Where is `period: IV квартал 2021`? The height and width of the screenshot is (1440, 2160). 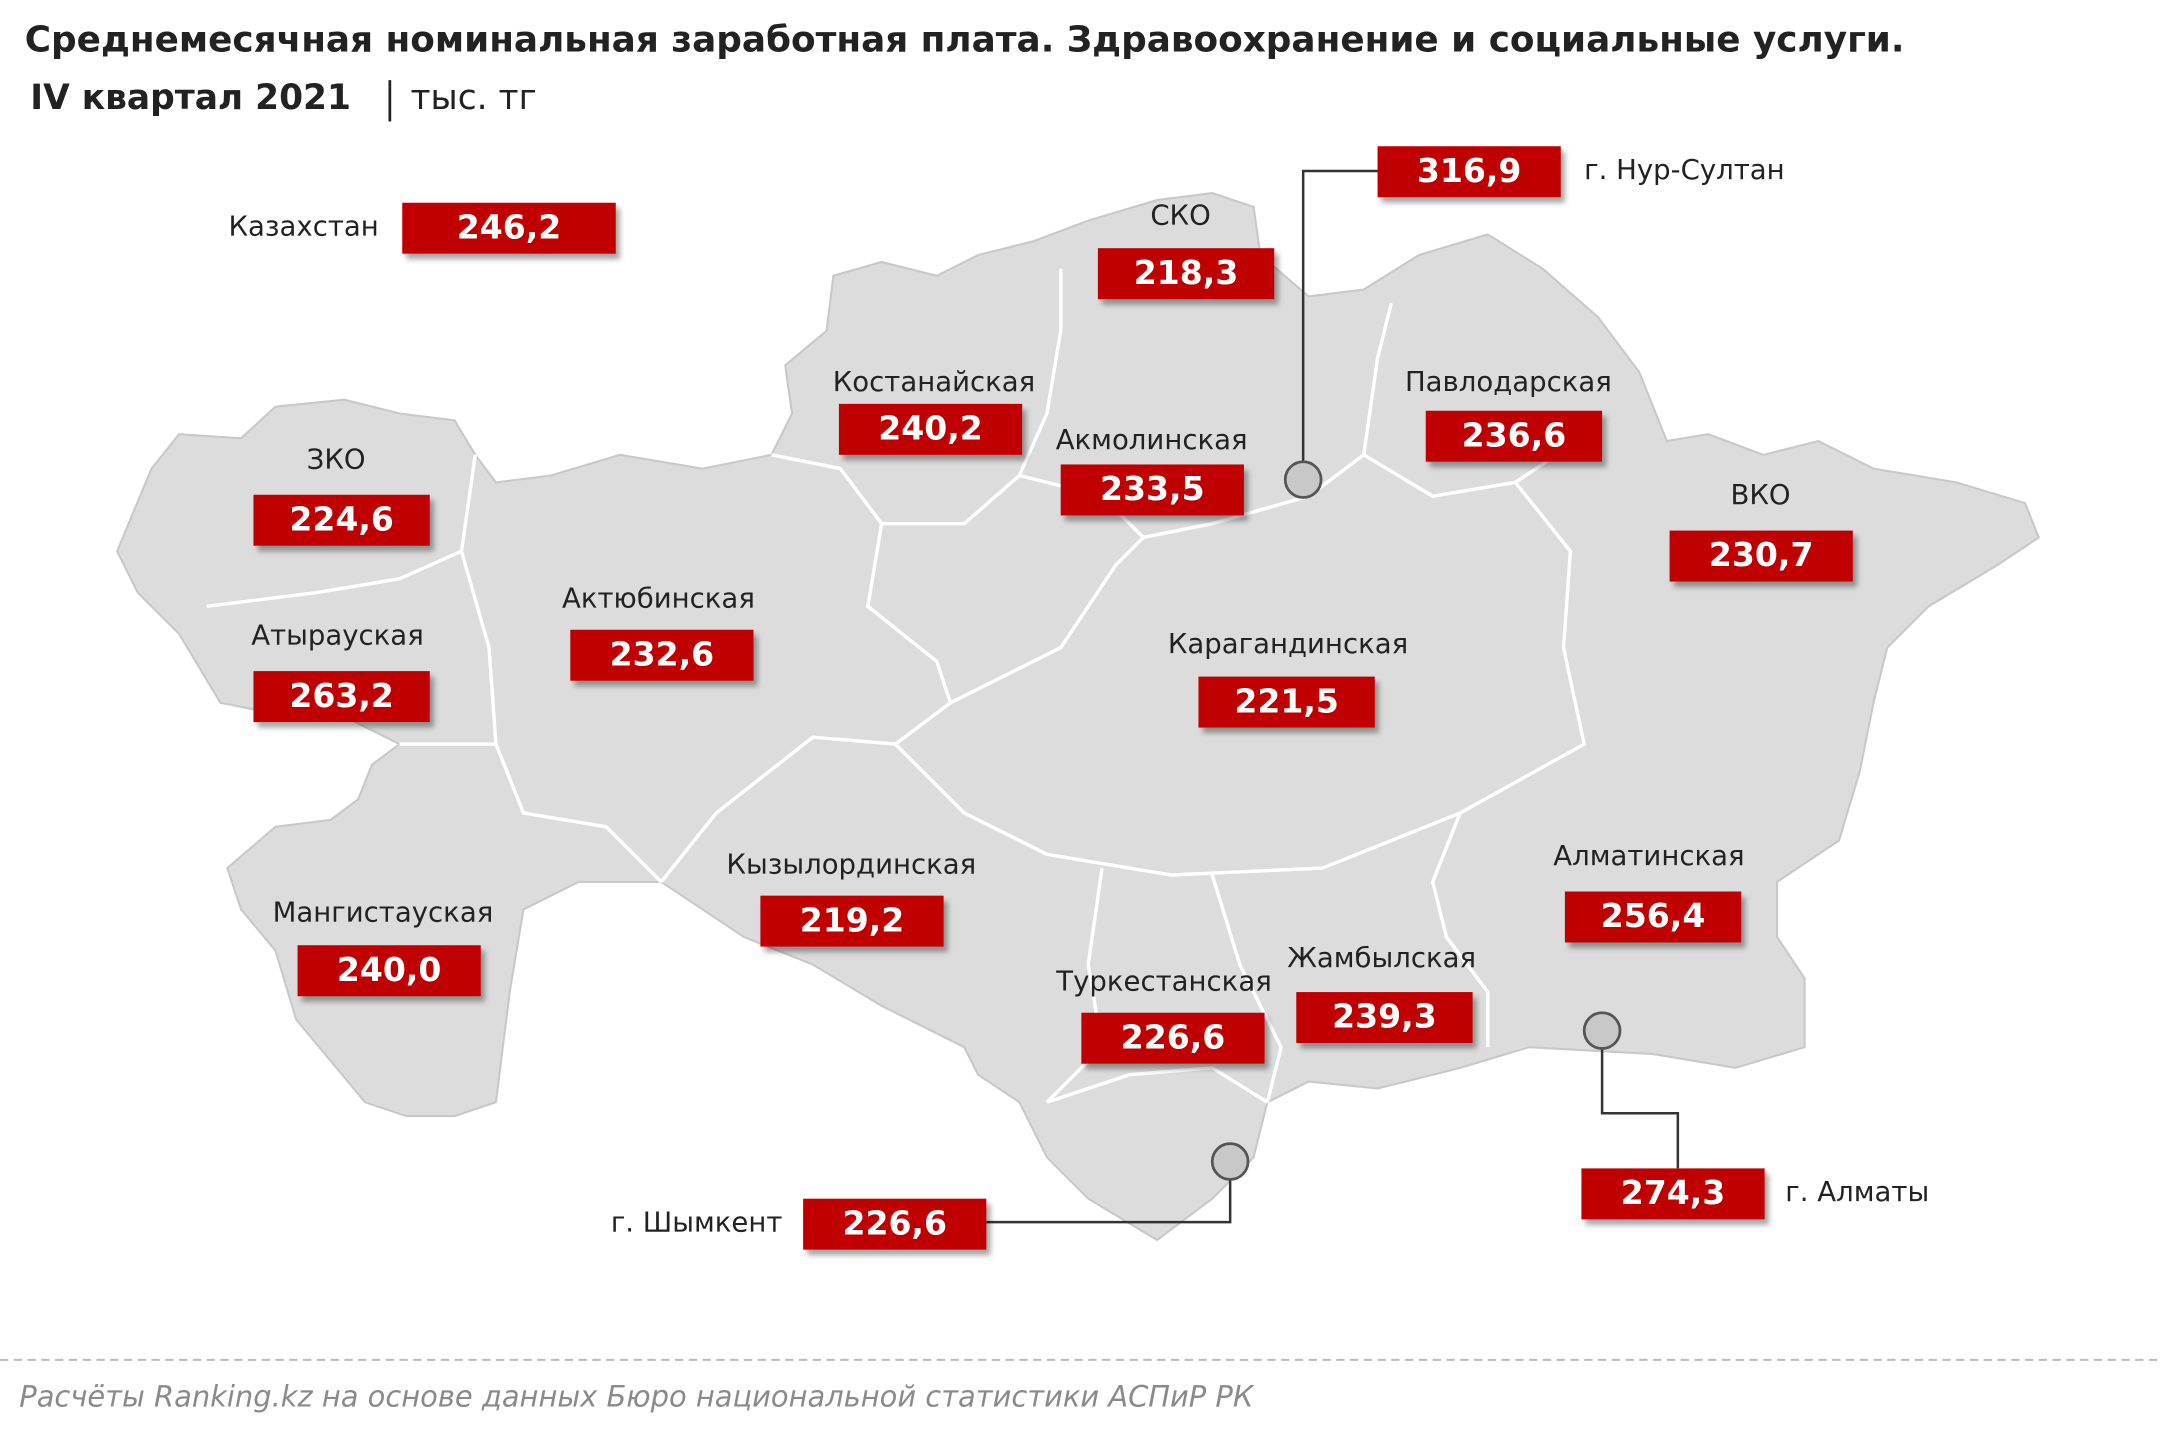 period: IV квартал 2021 is located at coordinates (190, 98).